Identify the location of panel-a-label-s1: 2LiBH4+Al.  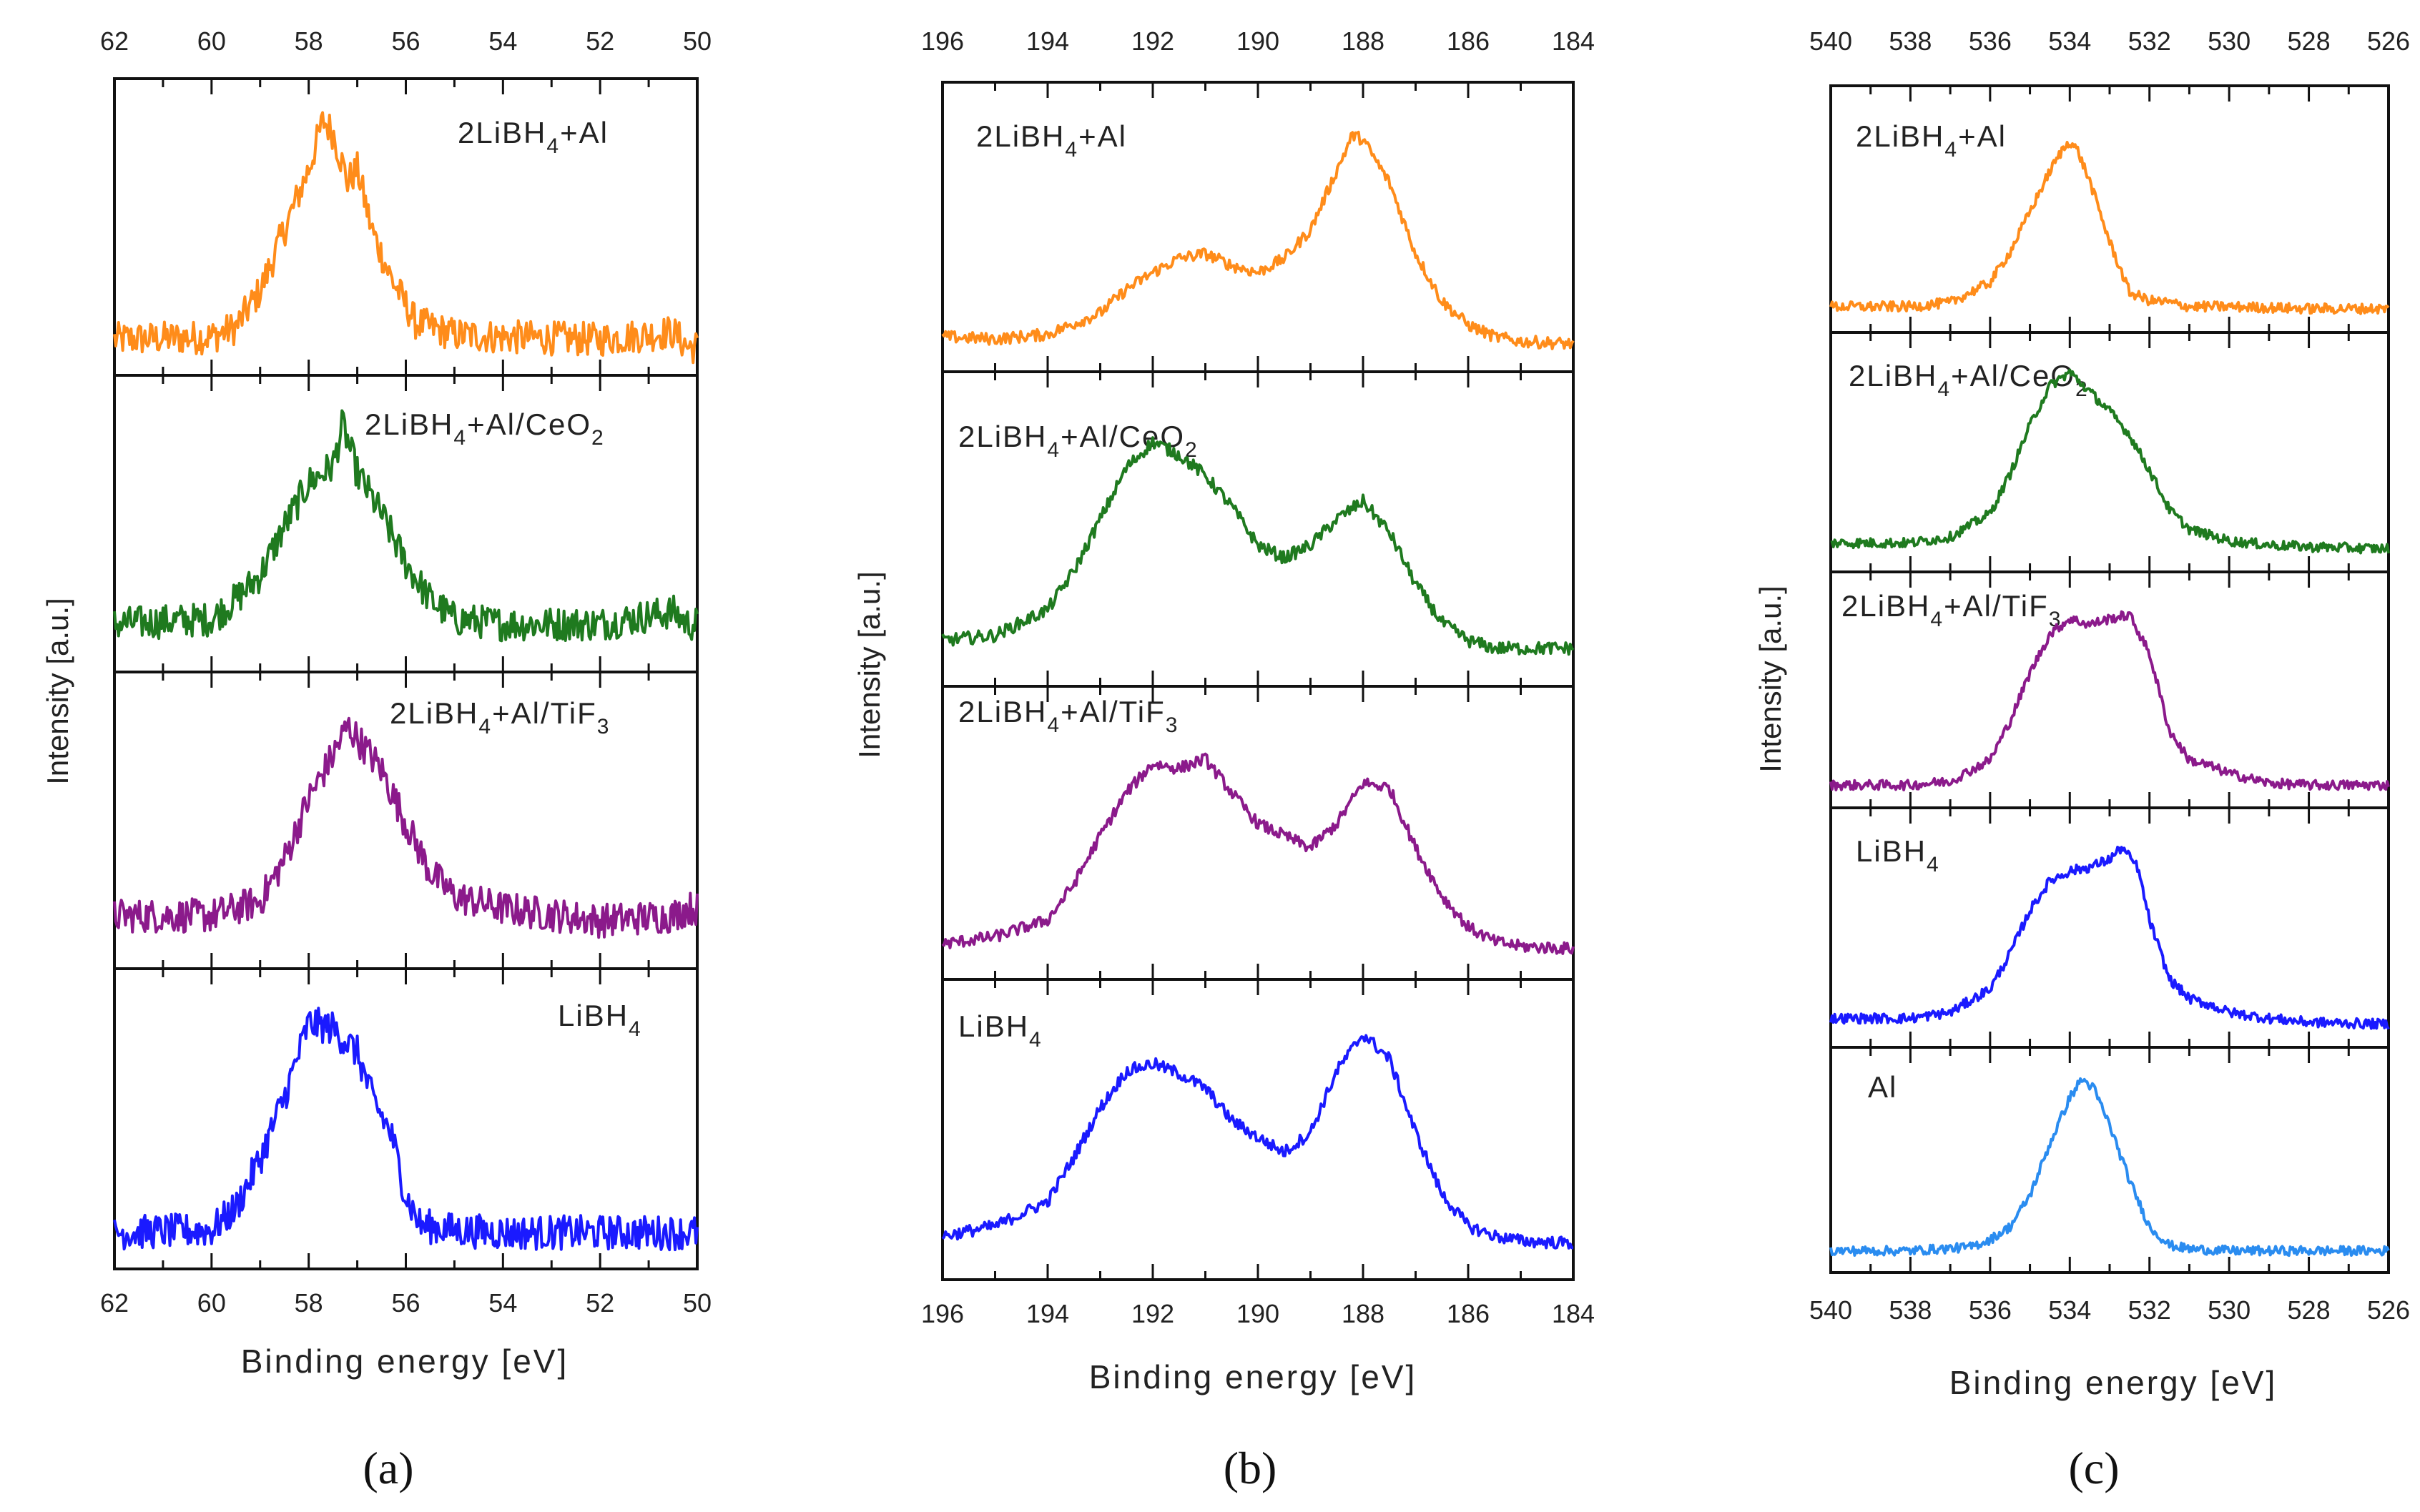
(533, 137).